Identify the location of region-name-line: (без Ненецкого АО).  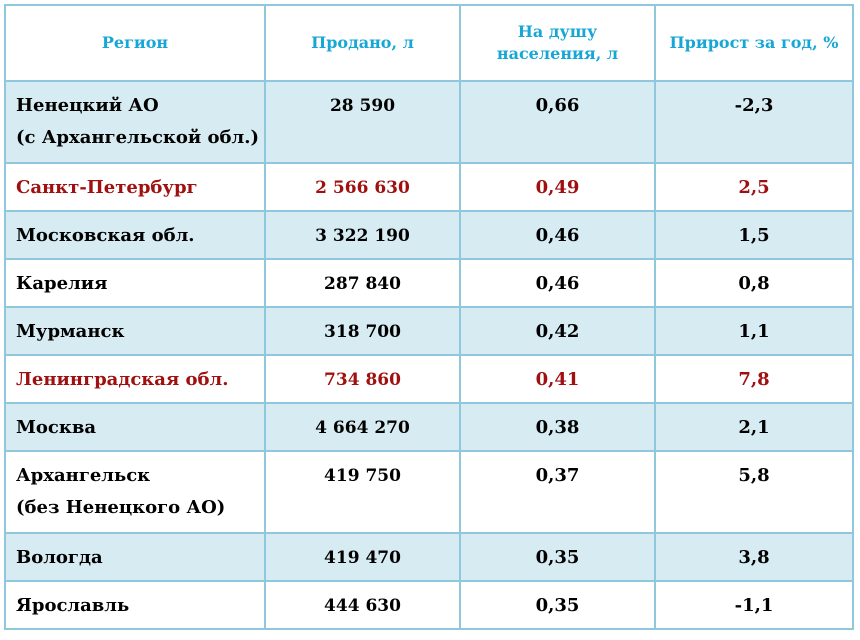
(121, 507).